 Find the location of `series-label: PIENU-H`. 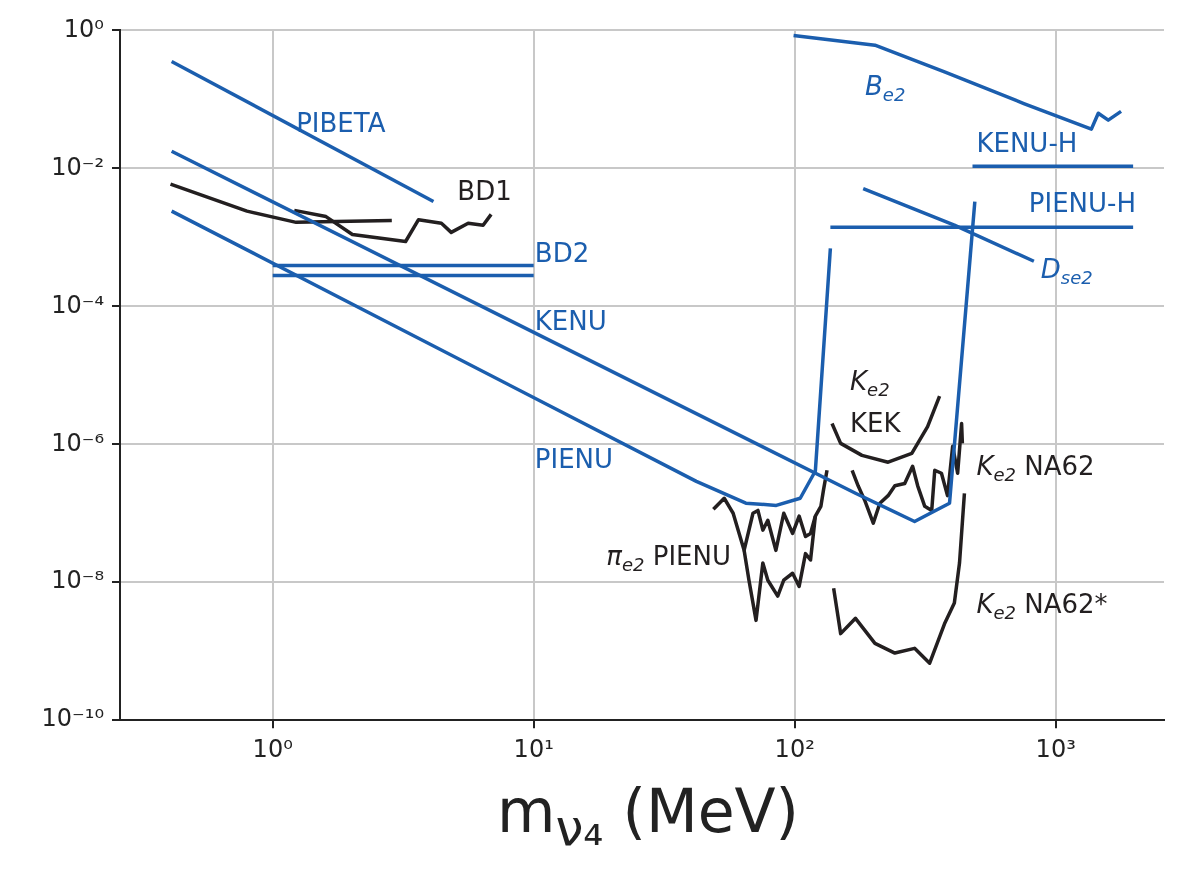

series-label: PIENU-H is located at coordinates (1082, 203).